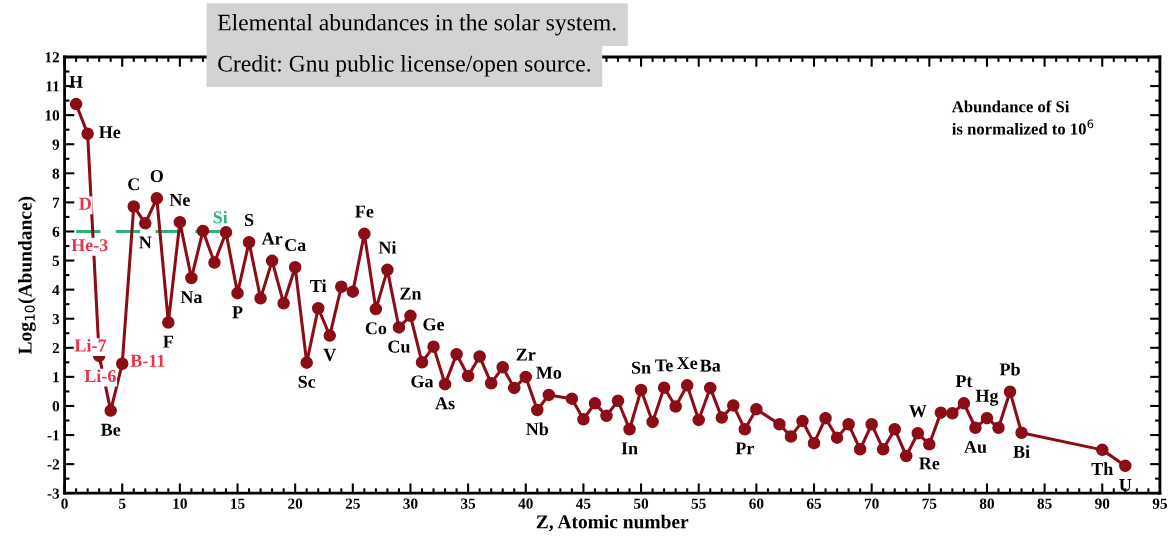 This screenshot has width=1174, height=548. I want to click on y-tick-label: -1, so click(53, 435).